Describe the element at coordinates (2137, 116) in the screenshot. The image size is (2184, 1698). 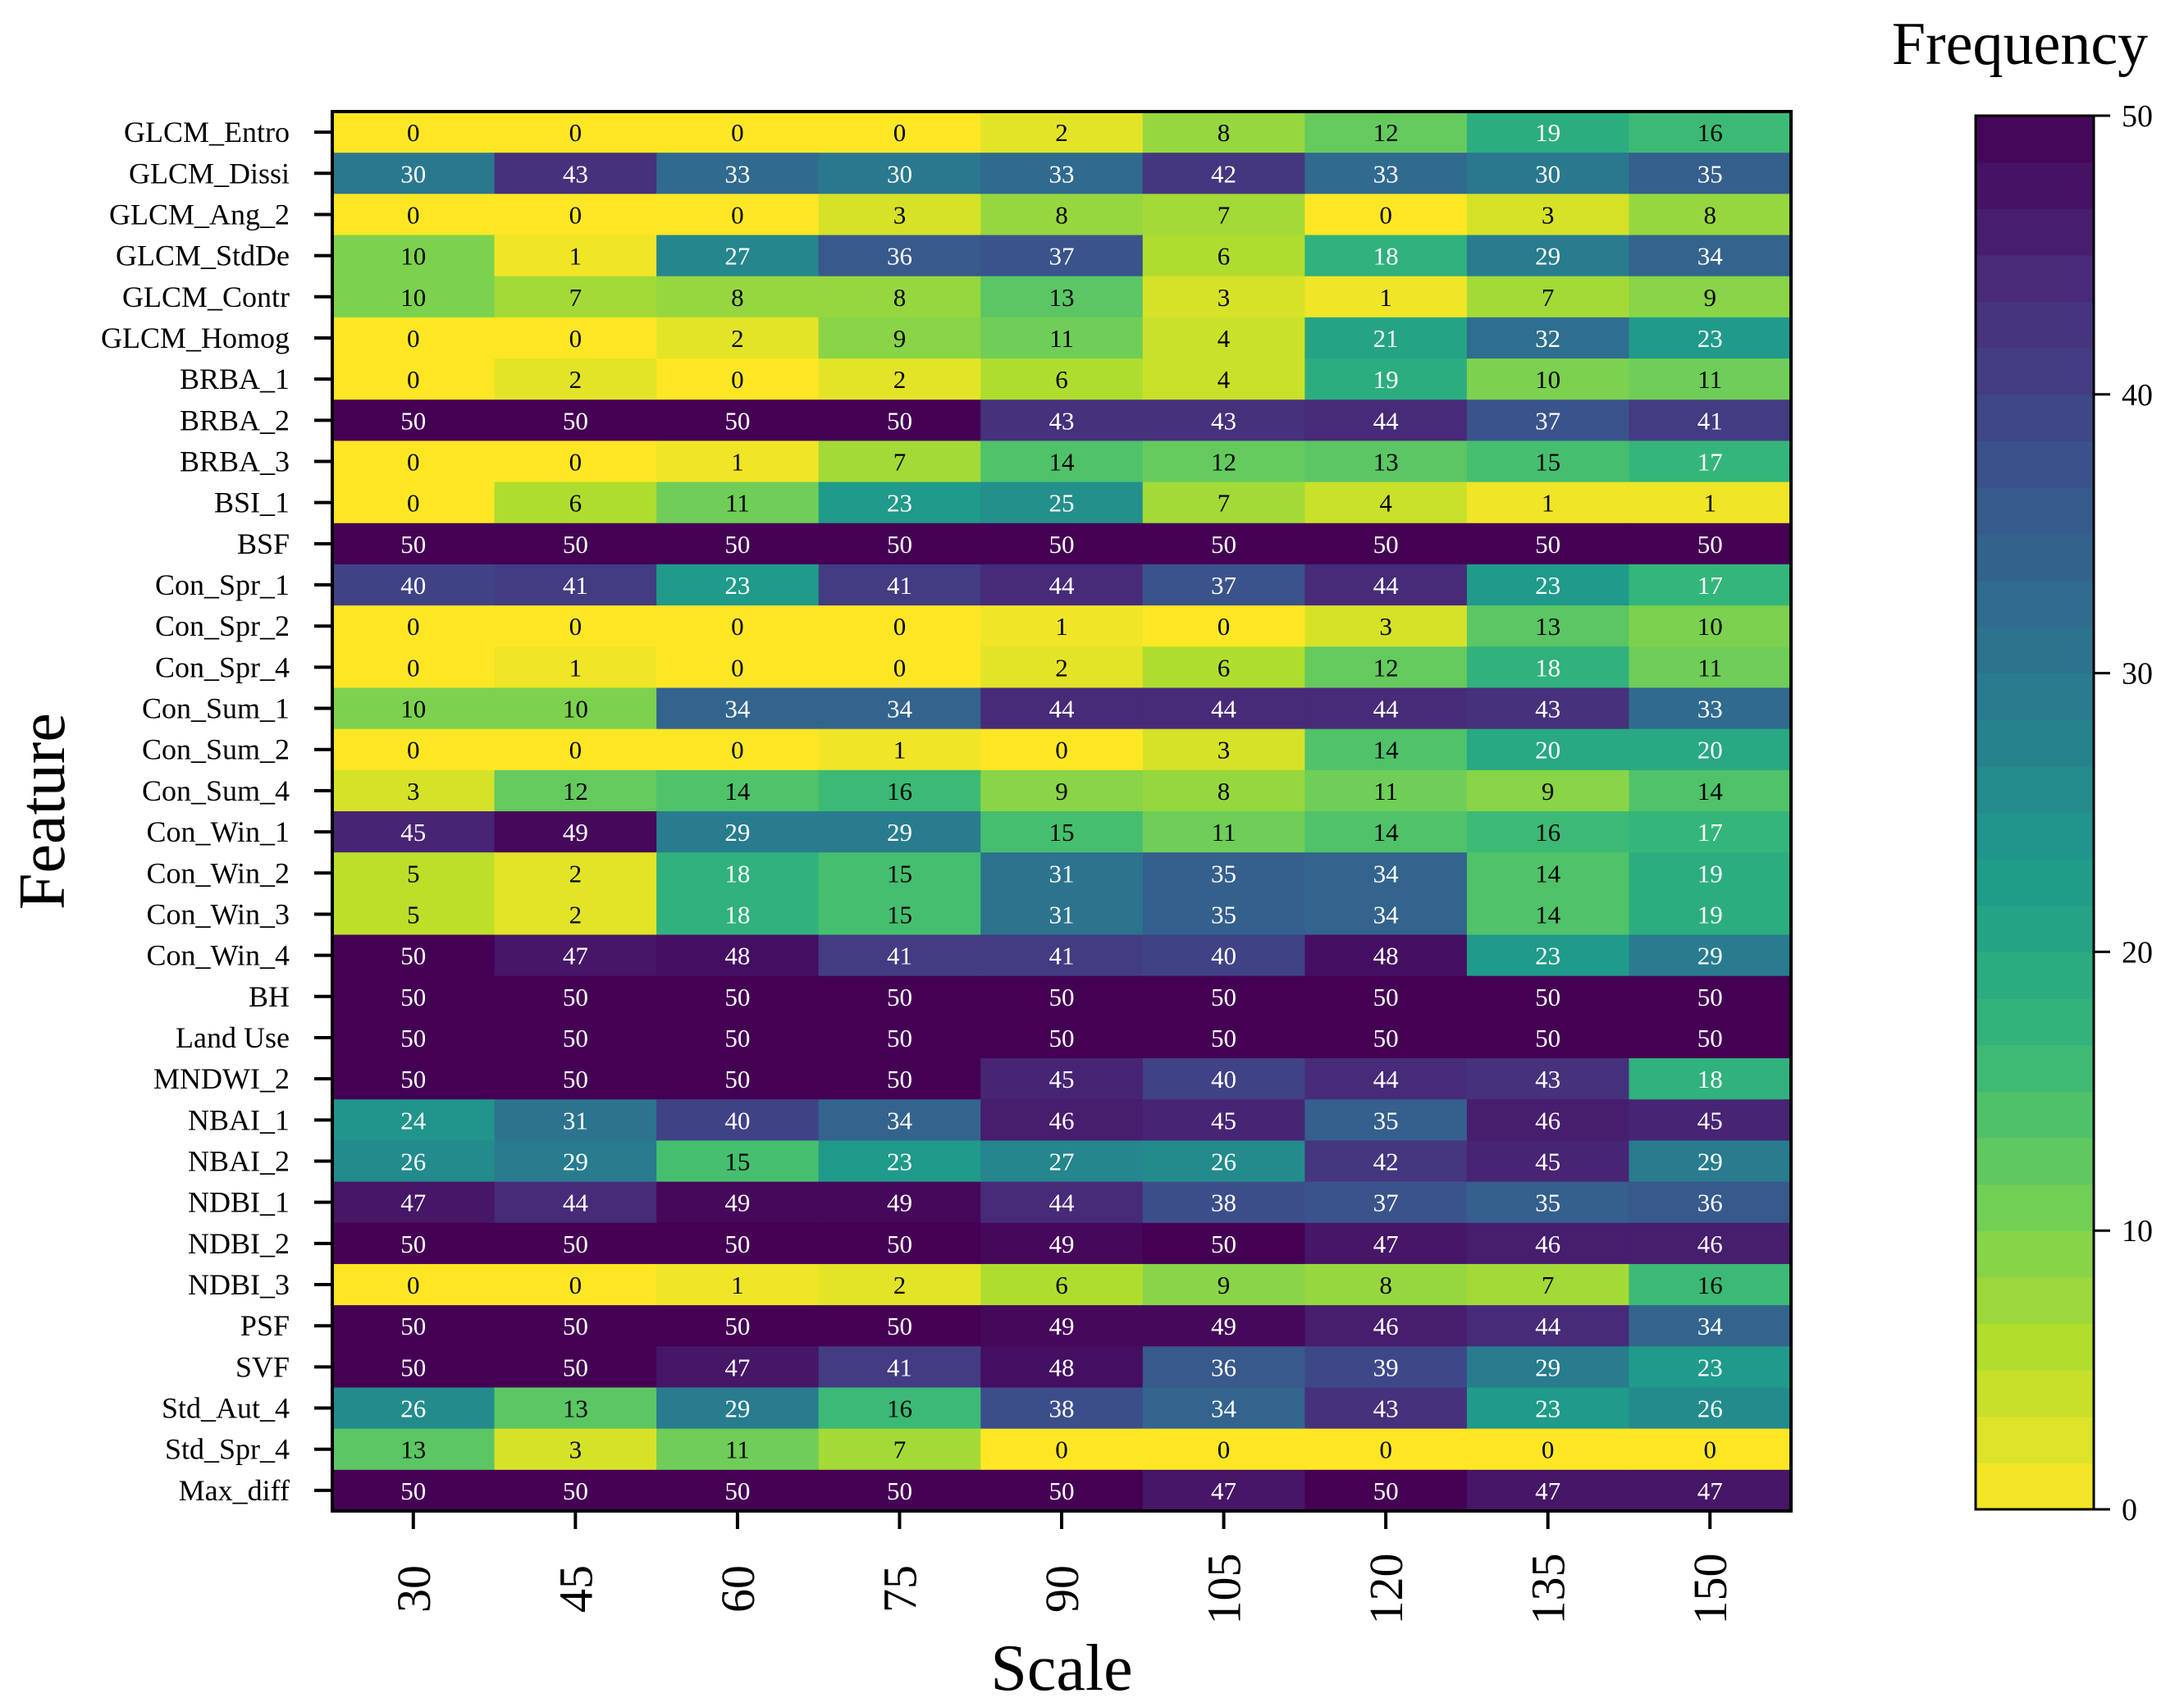
I see `colorbar-tick-label: 50` at that location.